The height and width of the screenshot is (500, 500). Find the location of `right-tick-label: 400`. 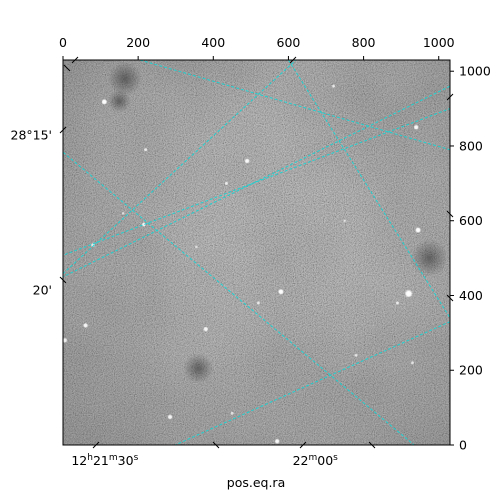

right-tick-label: 400 is located at coordinates (471, 295).